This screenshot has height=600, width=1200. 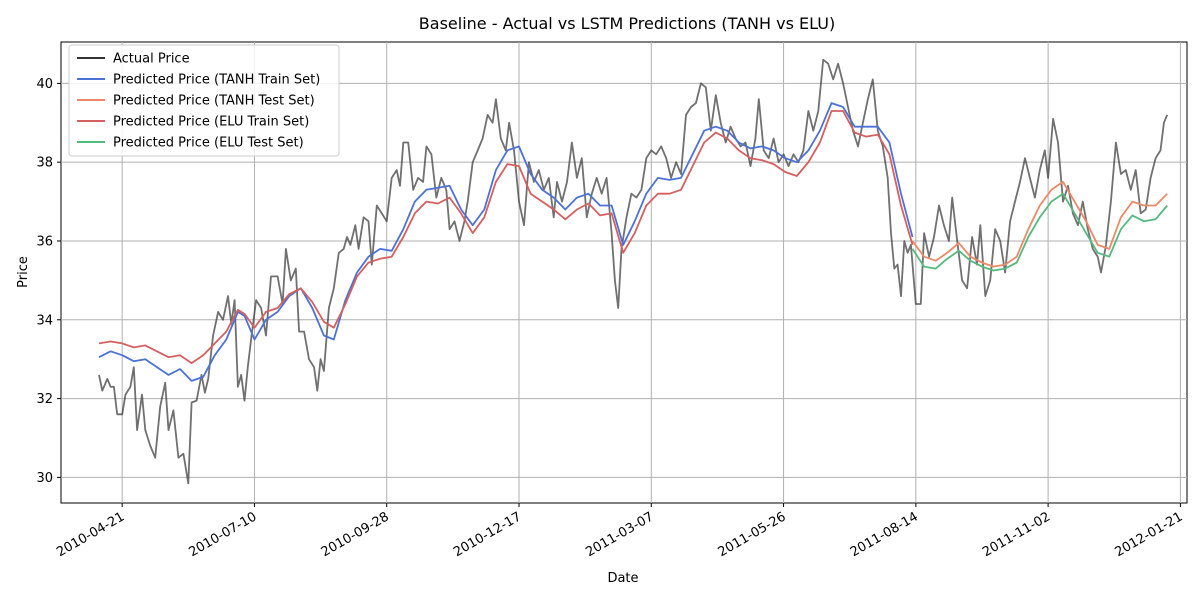 What do you see at coordinates (44, 320) in the screenshot?
I see `y-tick-label: 34` at bounding box center [44, 320].